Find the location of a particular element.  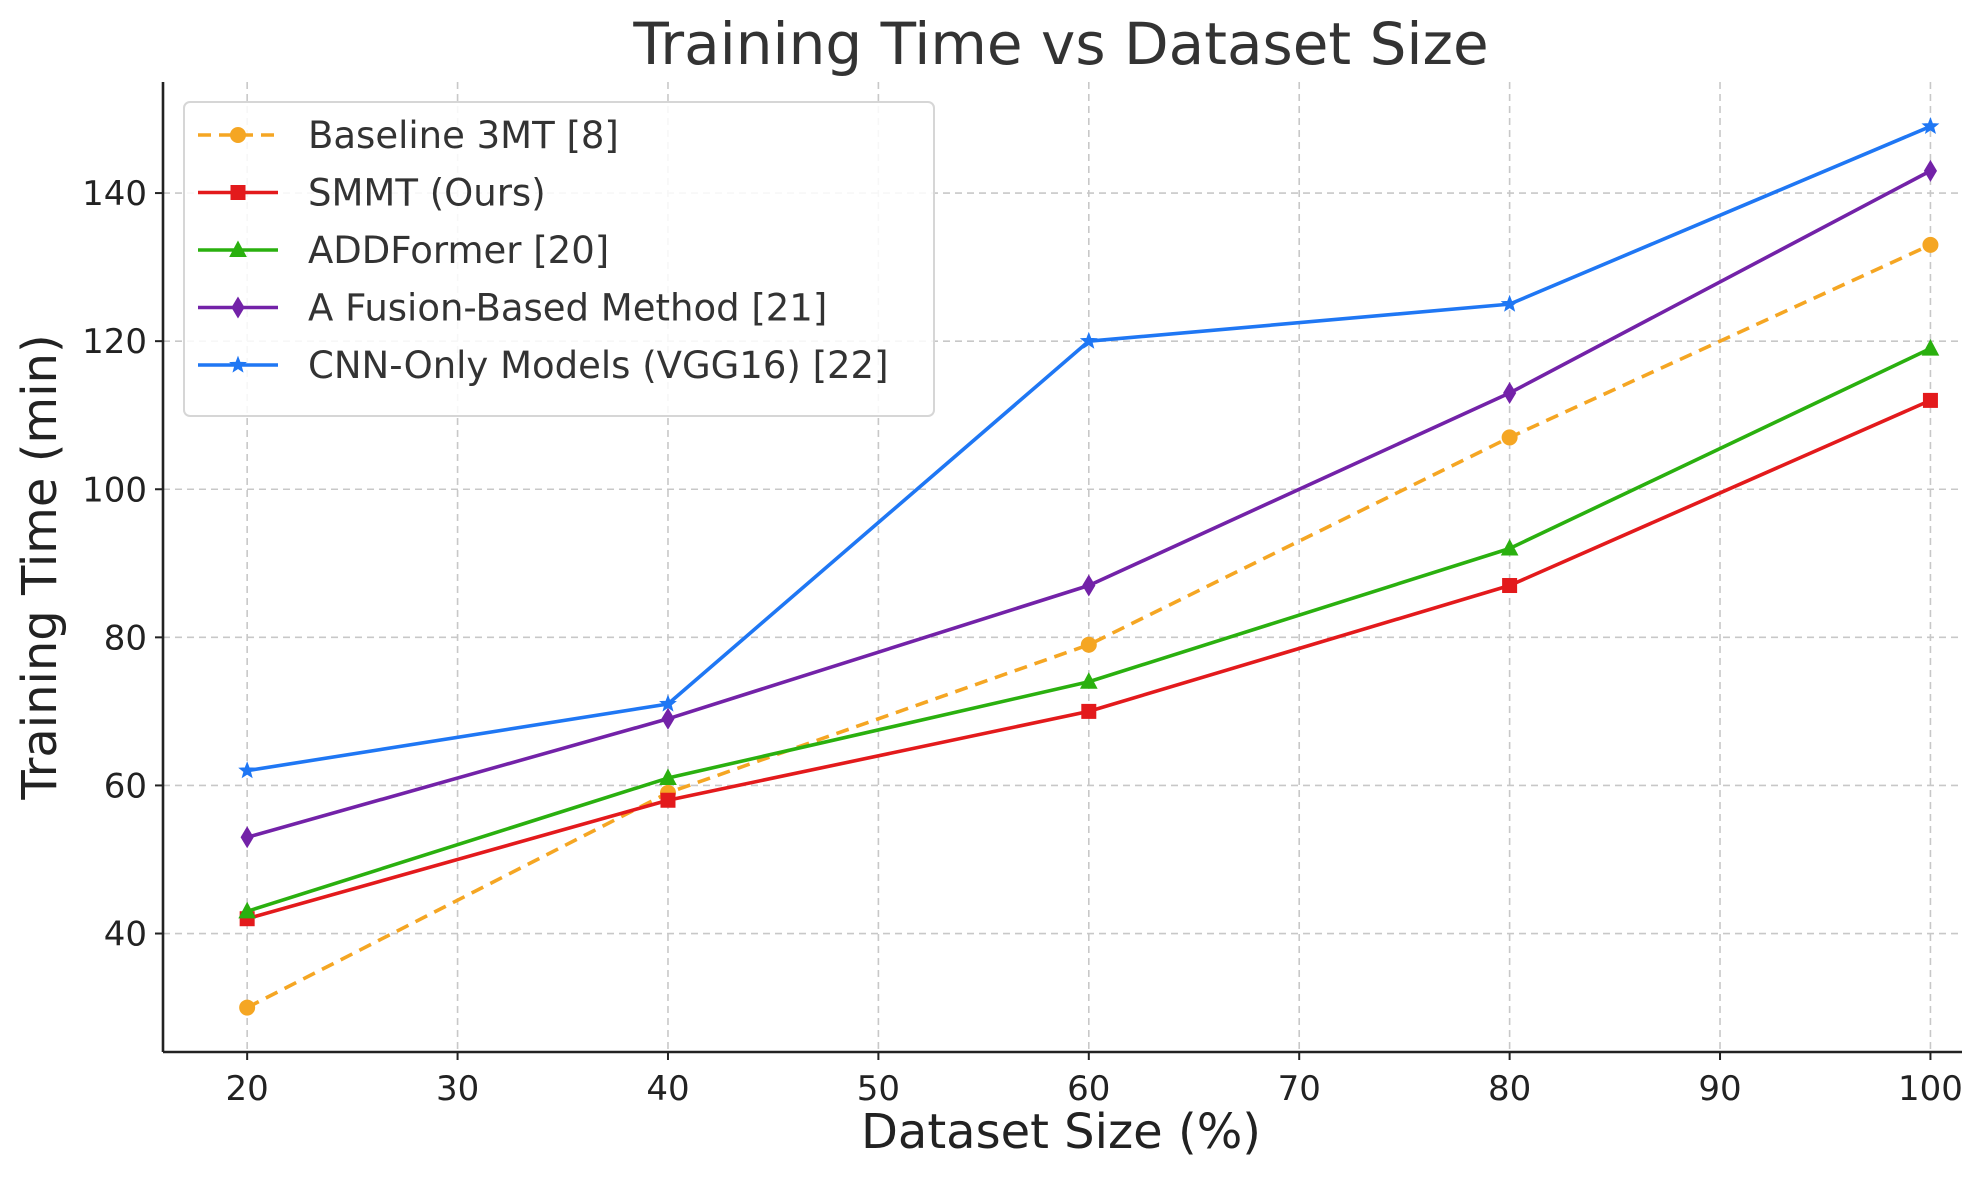

y-tick-label: 60 is located at coordinates (125, 786).